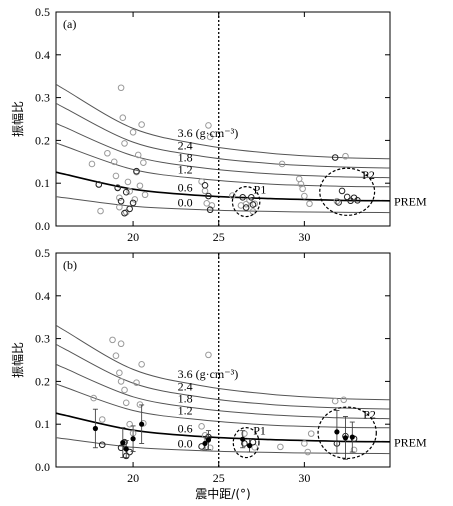  Describe the element at coordinates (42, 467) in the screenshot. I see `panel-b-y-tick-label: 0.0` at that location.